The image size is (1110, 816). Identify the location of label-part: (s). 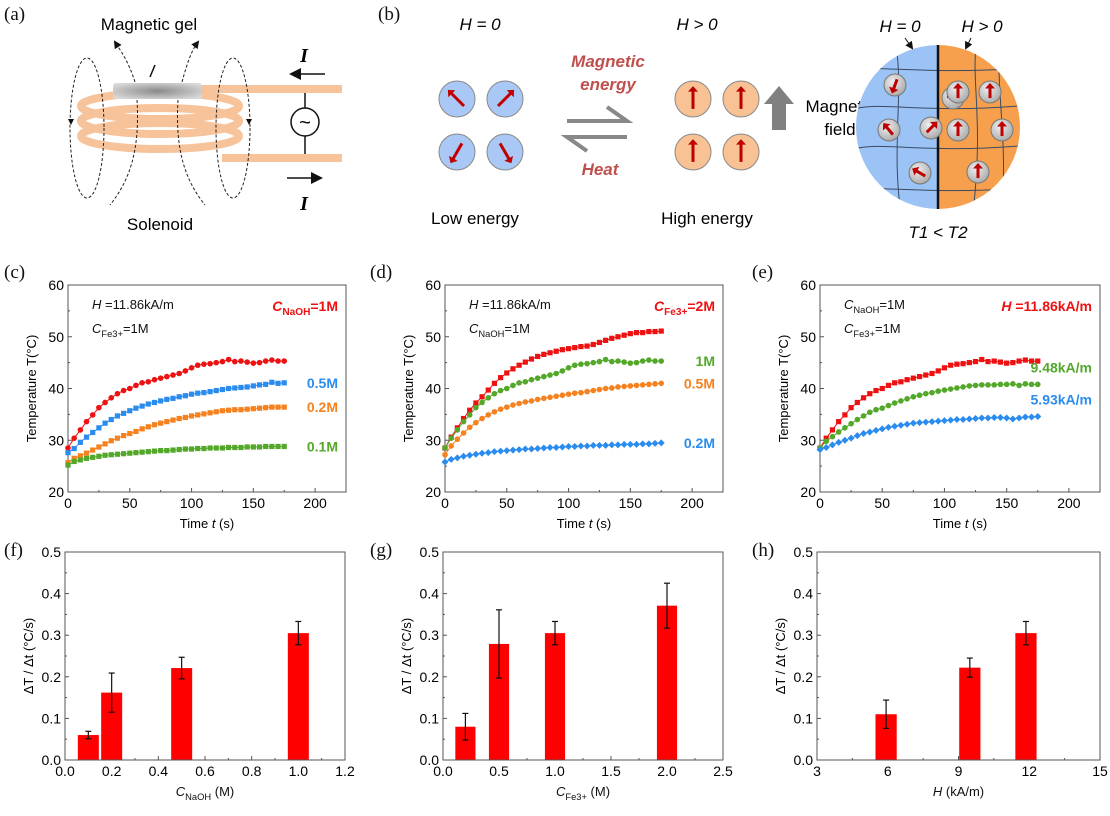
(601, 523).